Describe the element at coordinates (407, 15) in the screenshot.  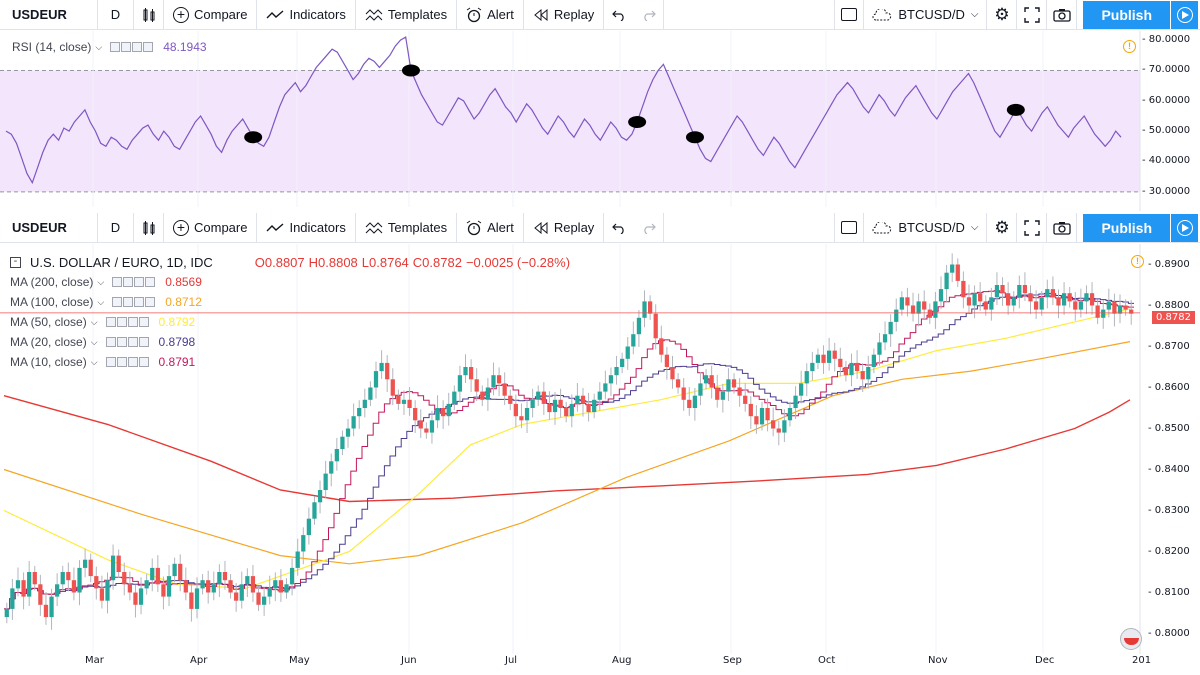
I see `templates-button: Templates` at that location.